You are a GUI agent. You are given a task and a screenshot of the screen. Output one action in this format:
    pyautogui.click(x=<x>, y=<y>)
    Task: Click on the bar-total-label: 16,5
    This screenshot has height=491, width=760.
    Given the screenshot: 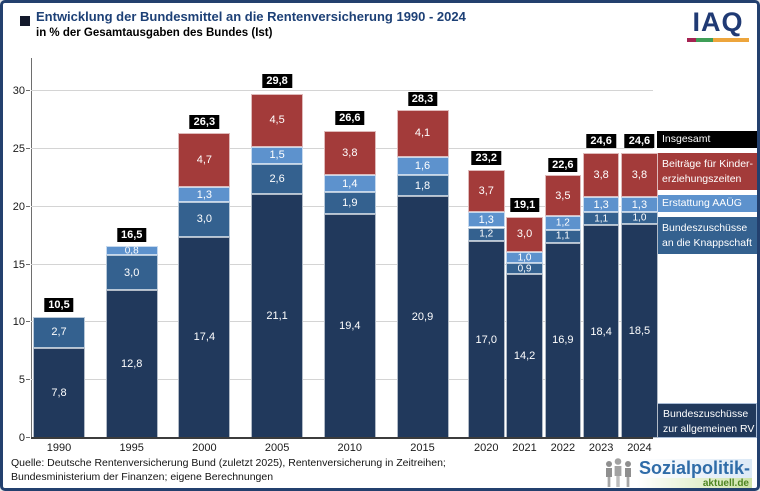 What is the action you would take?
    pyautogui.click(x=131, y=235)
    